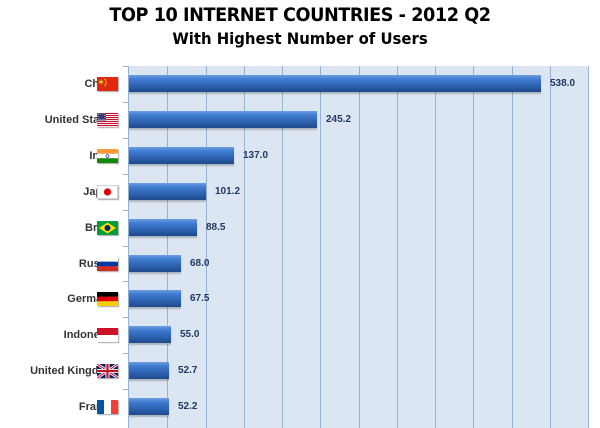  Describe the element at coordinates (107, 335) in the screenshot. I see `indonesia-flag-icon` at that location.